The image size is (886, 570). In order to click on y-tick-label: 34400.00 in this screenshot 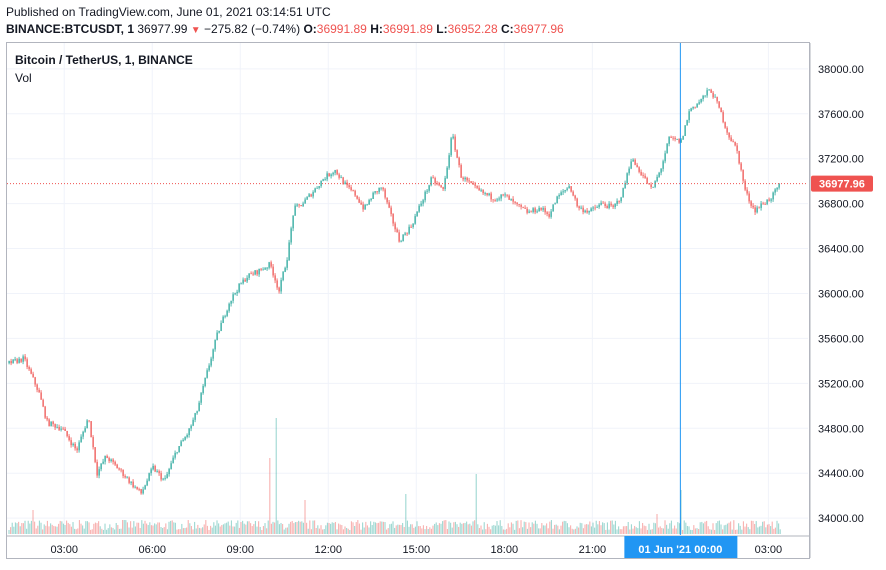, I will do `click(841, 474)`.